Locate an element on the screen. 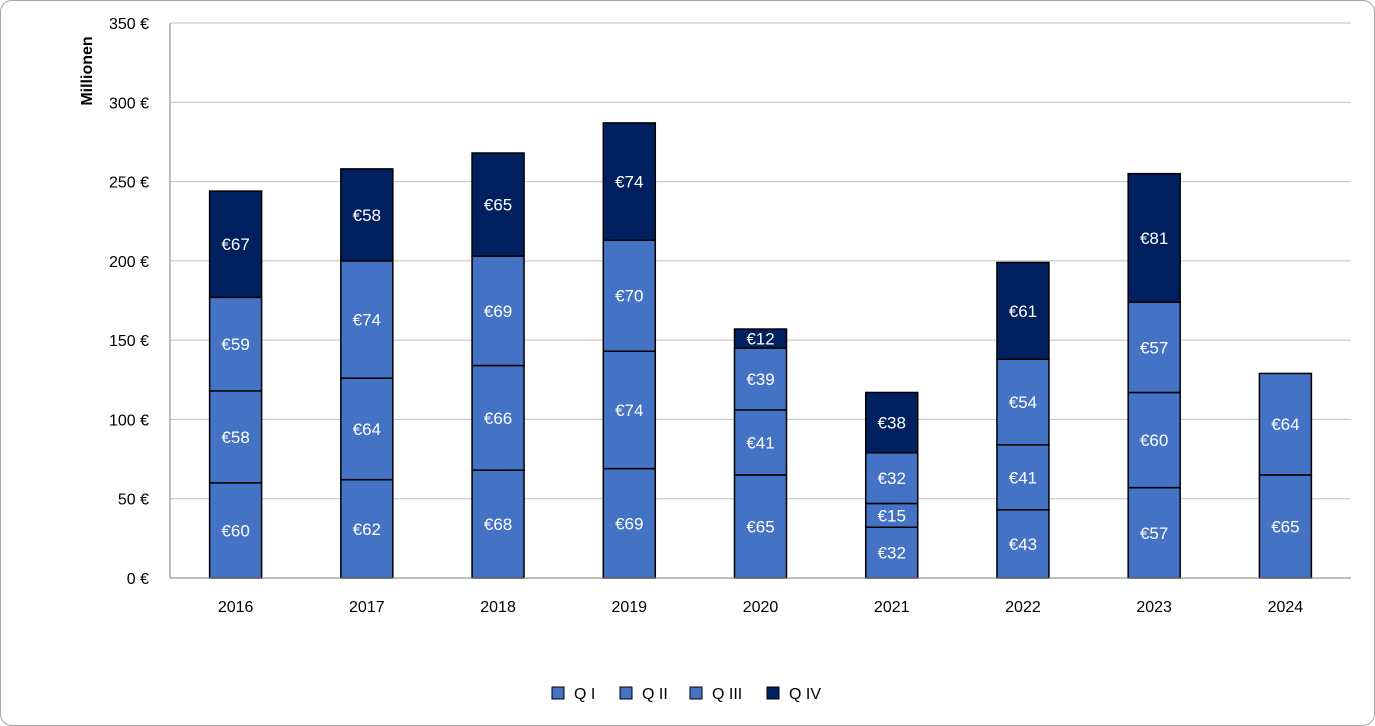  data-label: €59 is located at coordinates (235, 344).